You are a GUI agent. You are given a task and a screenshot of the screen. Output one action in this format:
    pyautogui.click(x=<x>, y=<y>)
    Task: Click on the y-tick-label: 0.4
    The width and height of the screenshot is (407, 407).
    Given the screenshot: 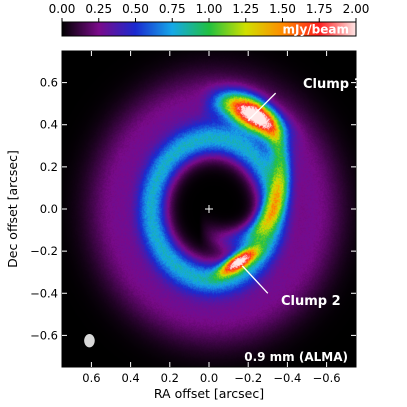 What is the action you would take?
    pyautogui.click(x=49, y=125)
    